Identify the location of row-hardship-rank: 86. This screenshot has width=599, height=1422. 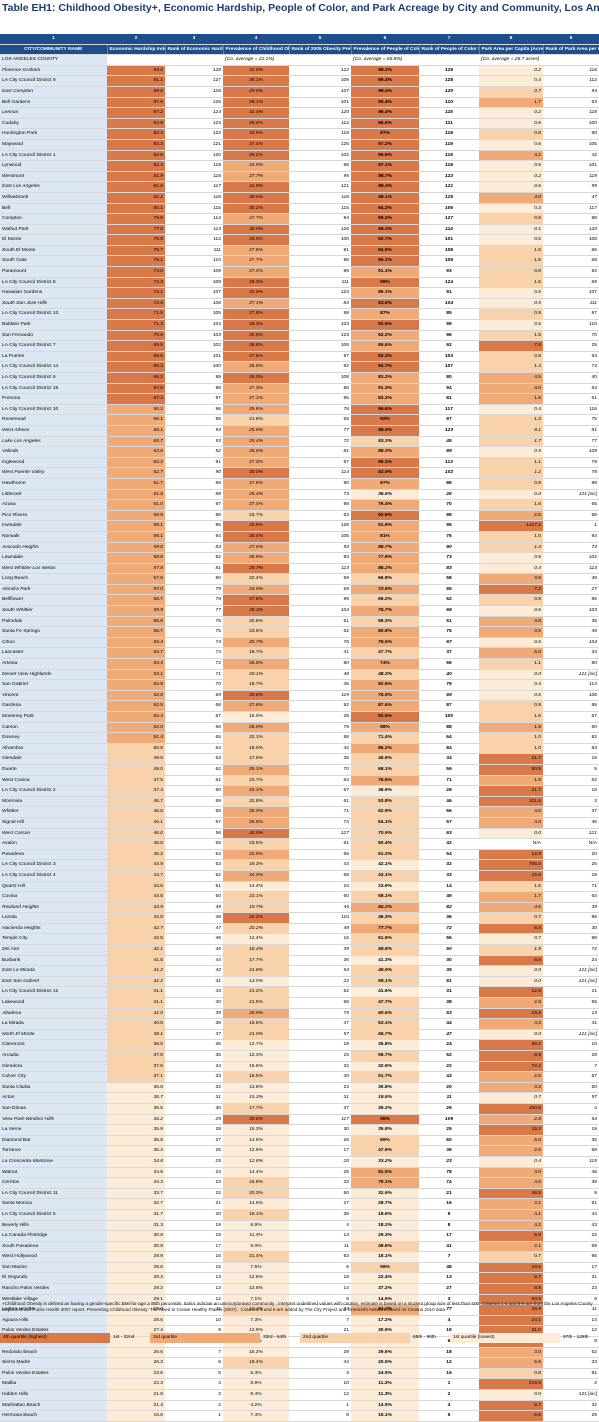
(194, 516).